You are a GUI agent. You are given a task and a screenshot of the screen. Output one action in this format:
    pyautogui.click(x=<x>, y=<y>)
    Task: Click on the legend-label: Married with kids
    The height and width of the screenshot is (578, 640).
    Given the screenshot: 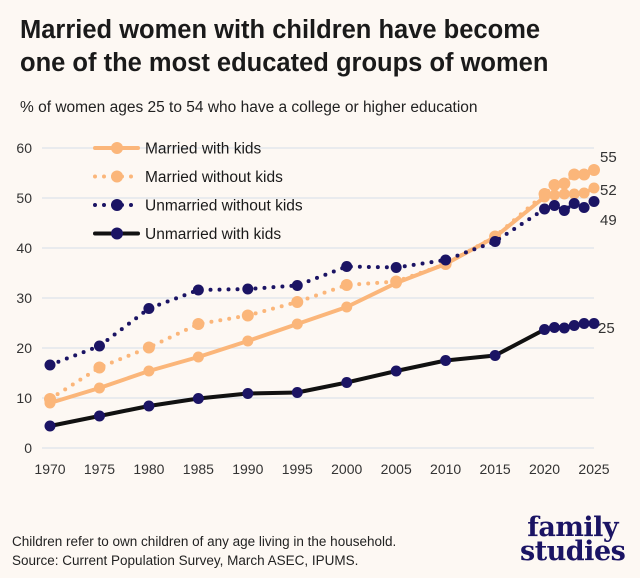 What is the action you would take?
    pyautogui.click(x=203, y=149)
    